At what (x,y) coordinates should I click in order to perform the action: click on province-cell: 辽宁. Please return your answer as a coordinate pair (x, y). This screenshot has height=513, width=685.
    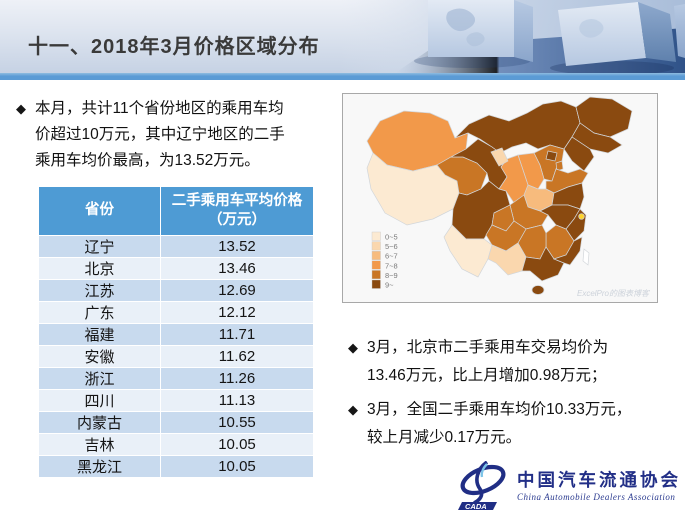
    Looking at the image, I should click on (99, 246).